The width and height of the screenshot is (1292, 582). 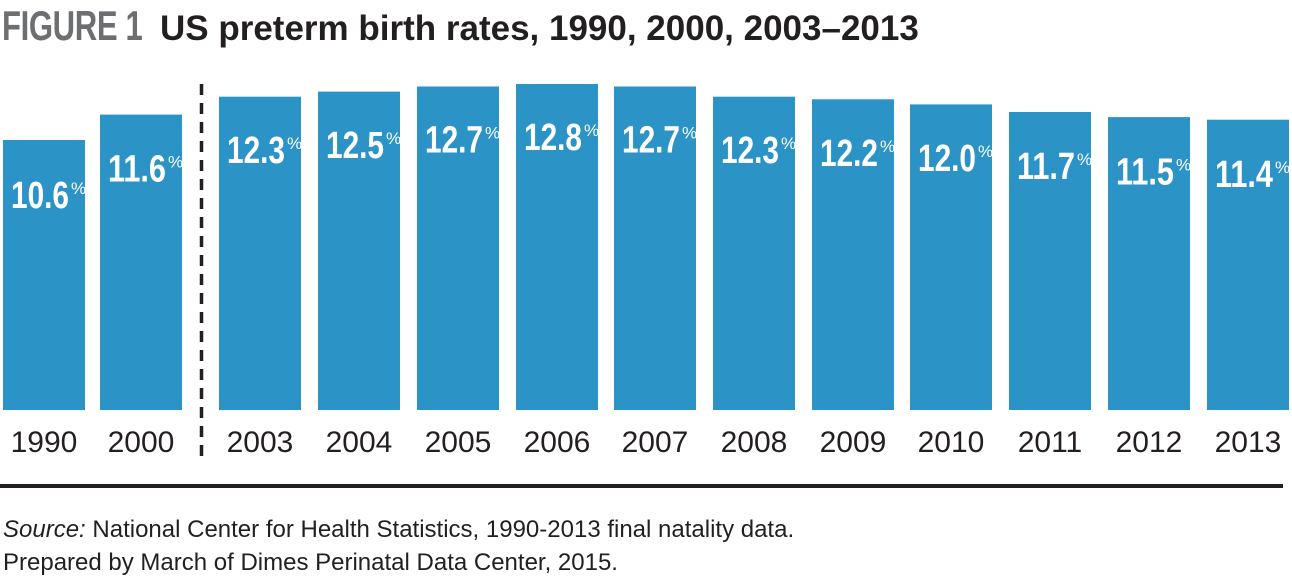 I want to click on x-tick-1990: 1990, so click(x=44, y=442).